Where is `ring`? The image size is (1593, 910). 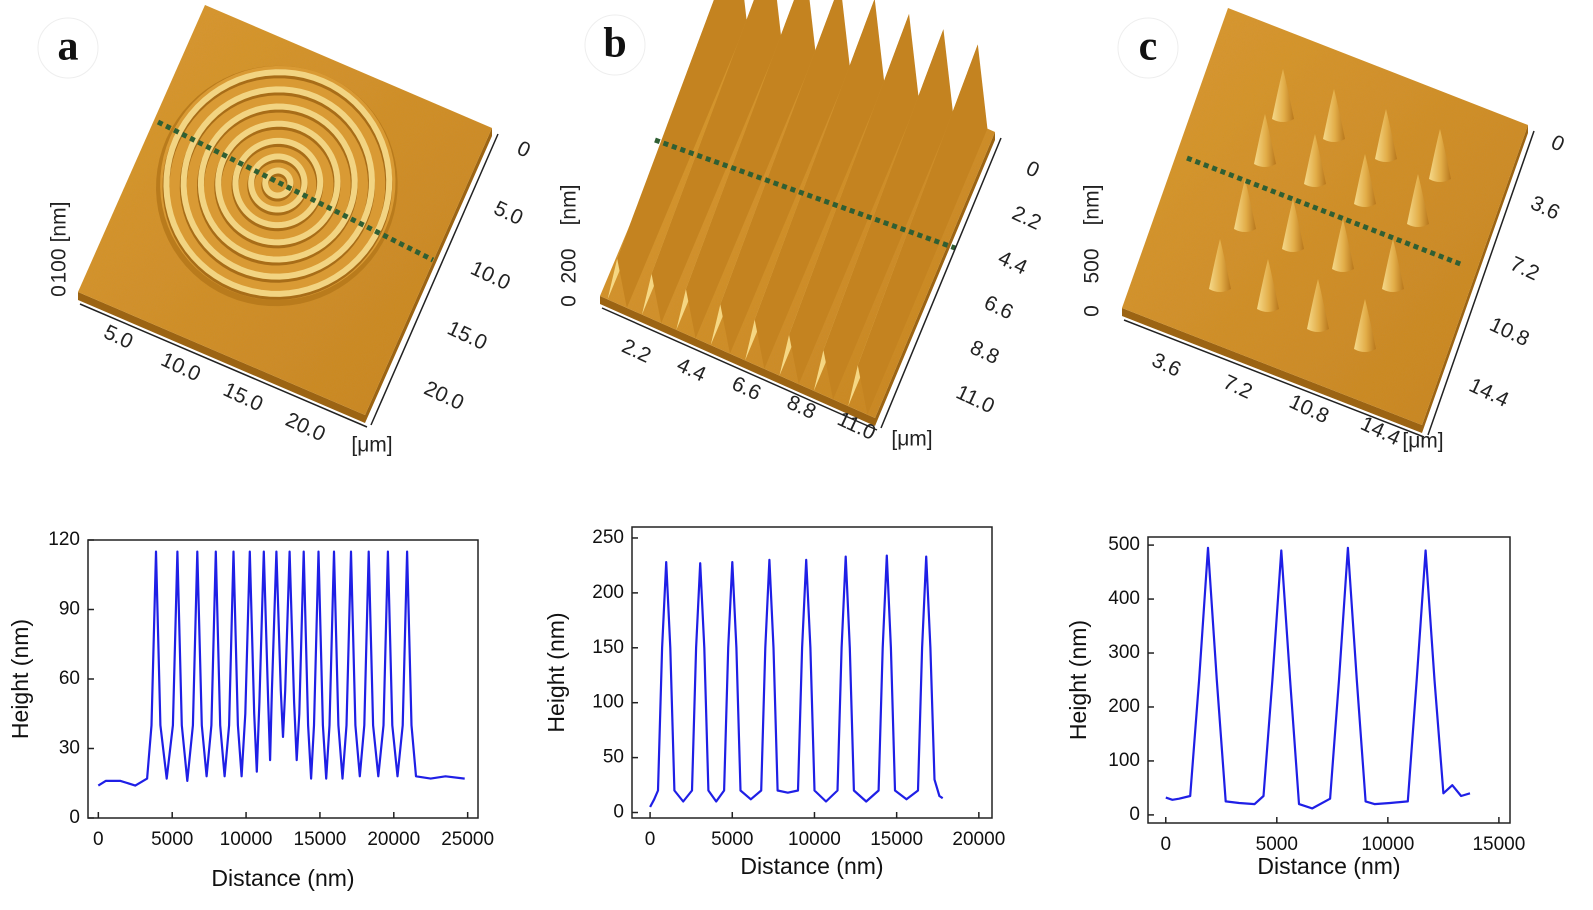 ring is located at coordinates (277, 183).